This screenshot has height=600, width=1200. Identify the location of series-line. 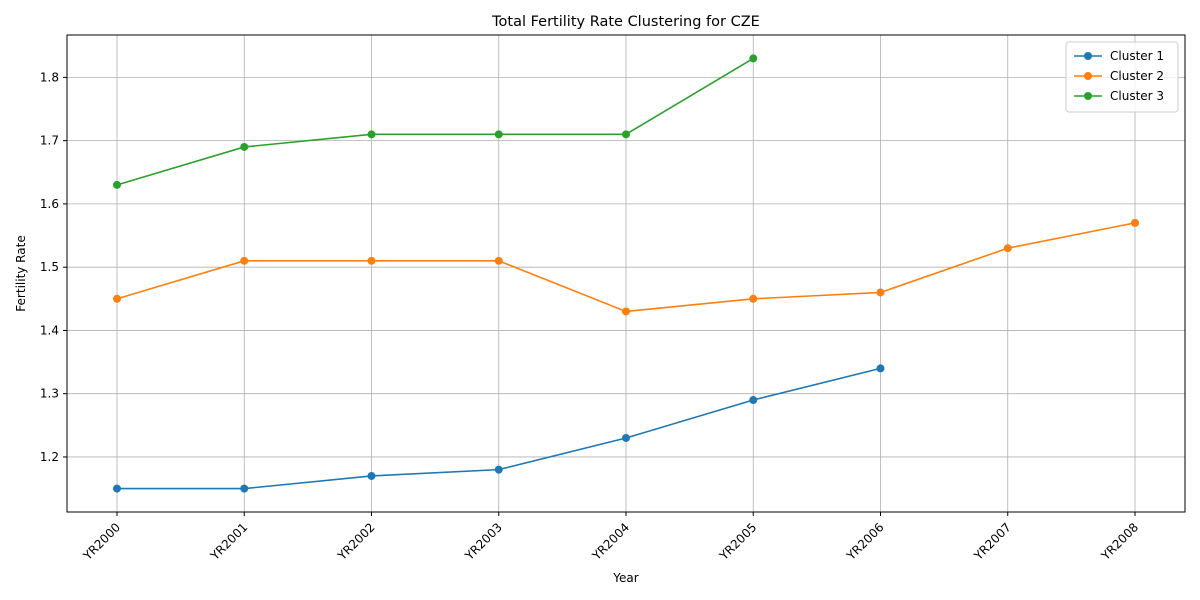
(435, 121).